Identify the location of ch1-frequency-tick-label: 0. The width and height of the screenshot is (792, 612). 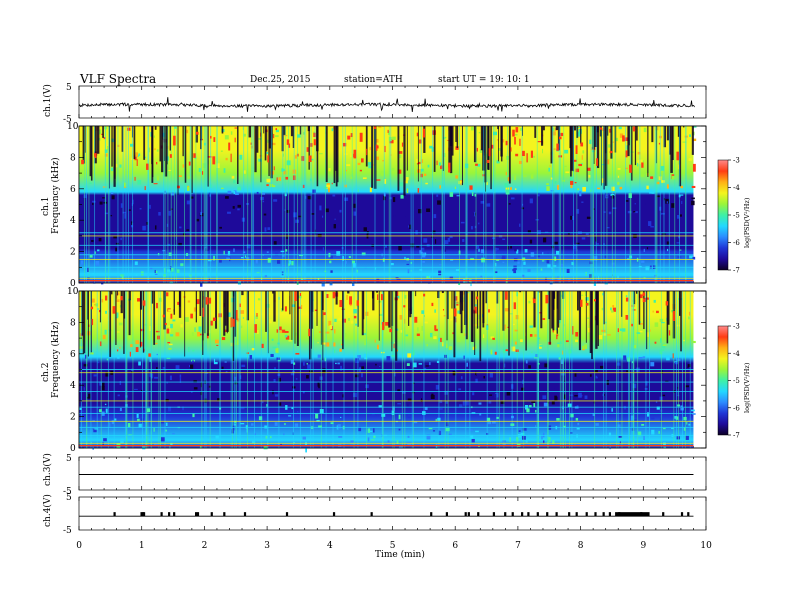
(73, 284).